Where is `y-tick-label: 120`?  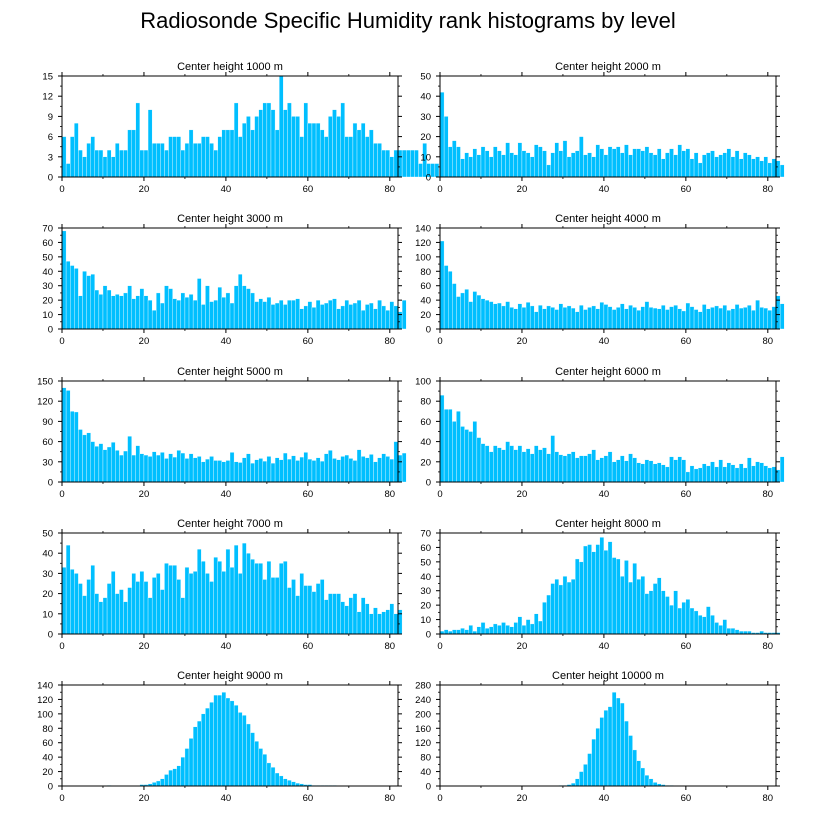
y-tick-label: 120 is located at coordinates (423, 243).